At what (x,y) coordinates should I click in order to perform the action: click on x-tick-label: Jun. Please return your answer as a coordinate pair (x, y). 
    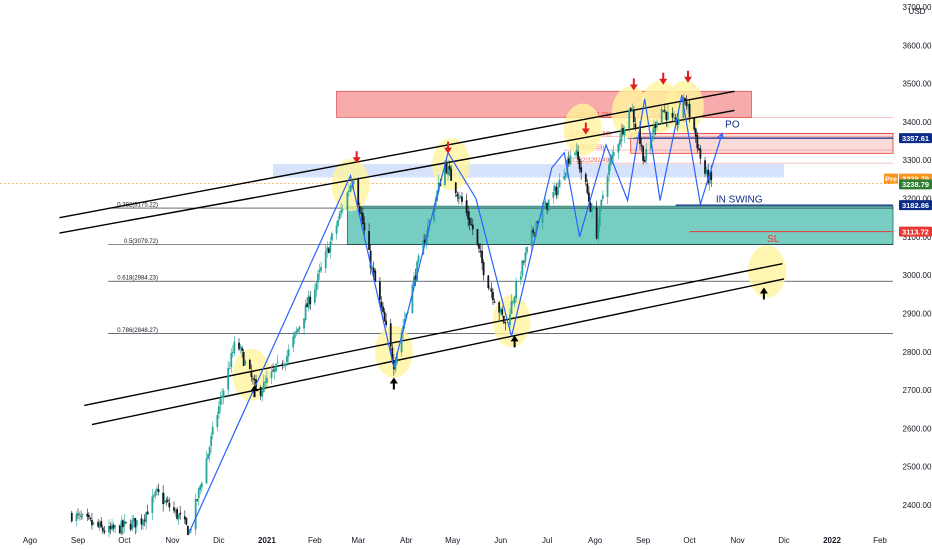
    Looking at the image, I should click on (500, 540).